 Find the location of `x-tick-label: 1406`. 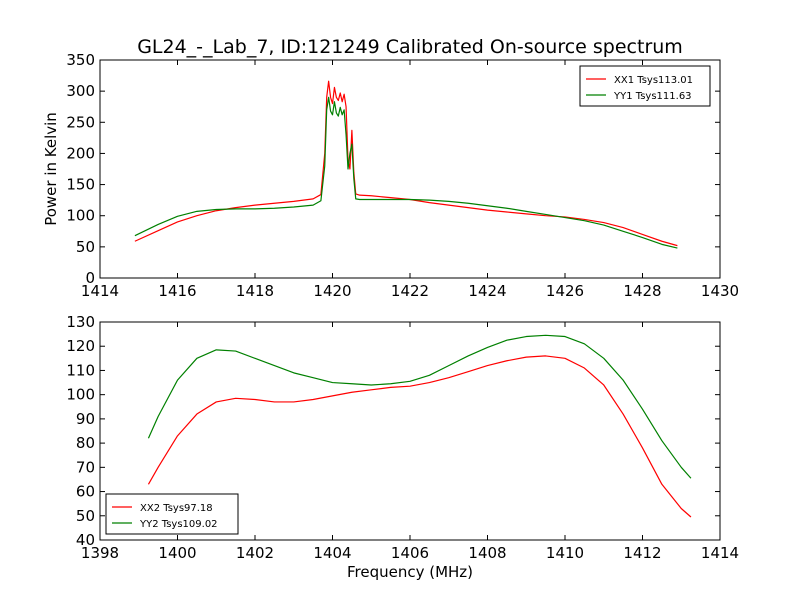

x-tick-label: 1406 is located at coordinates (410, 553).